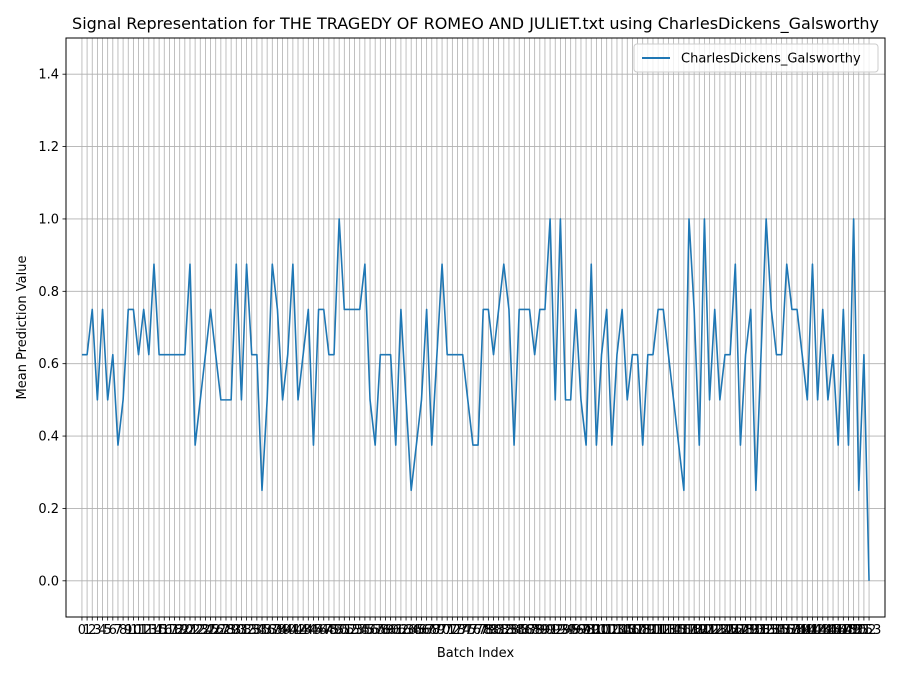  I want to click on x-tick-label: 48, so click(329, 630).